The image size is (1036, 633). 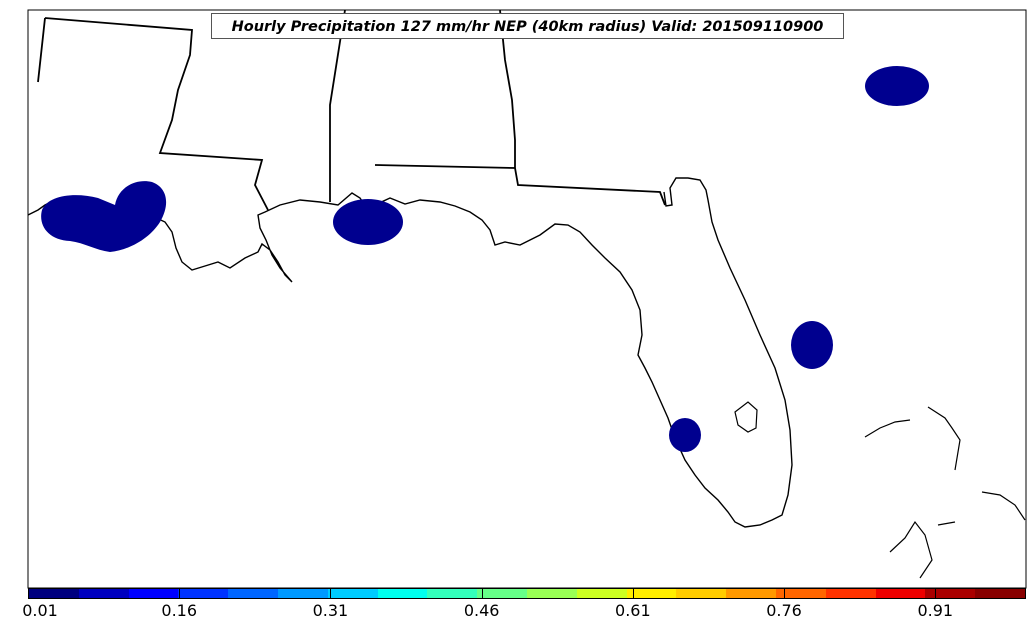 I want to click on lake-okeechobee, so click(x=746, y=417).